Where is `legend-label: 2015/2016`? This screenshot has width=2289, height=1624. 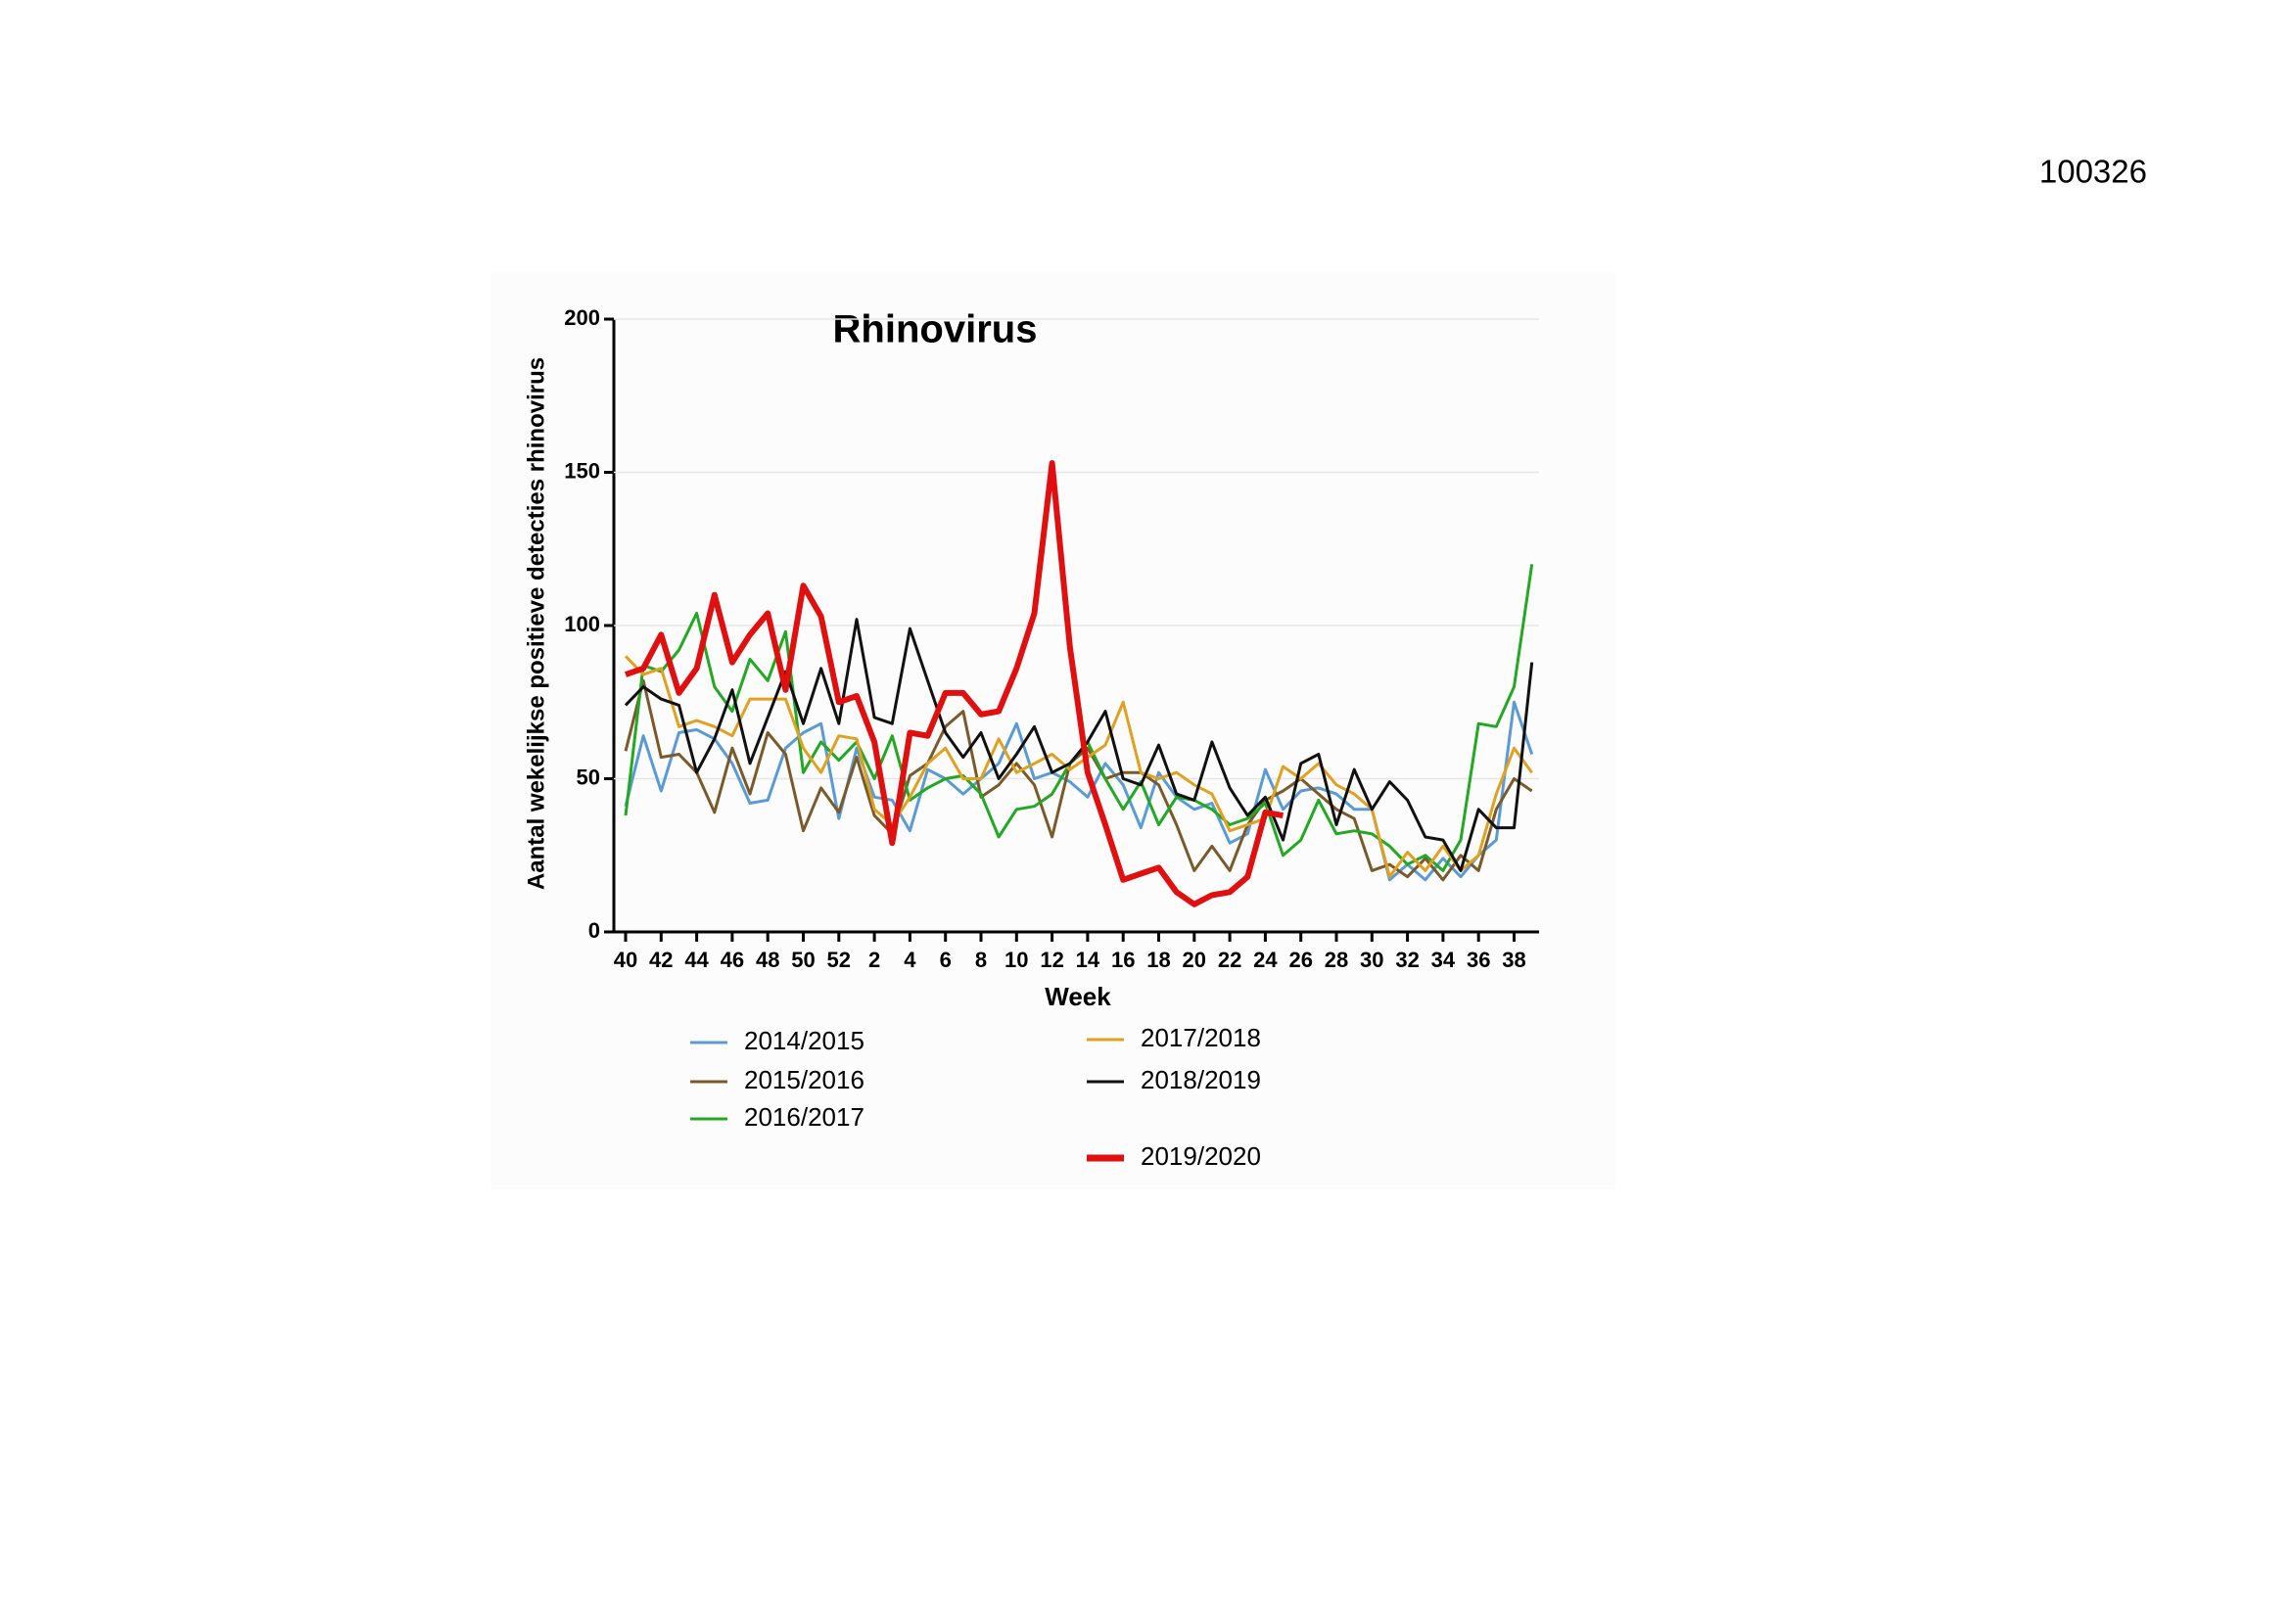
legend-label: 2015/2016 is located at coordinates (804, 1079).